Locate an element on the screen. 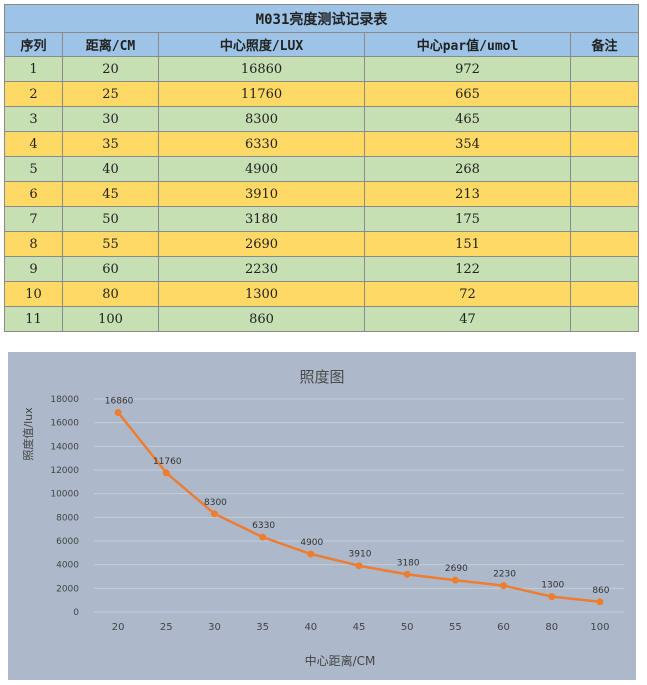  table-row: 3 30 8300 465 is located at coordinates (322, 119).